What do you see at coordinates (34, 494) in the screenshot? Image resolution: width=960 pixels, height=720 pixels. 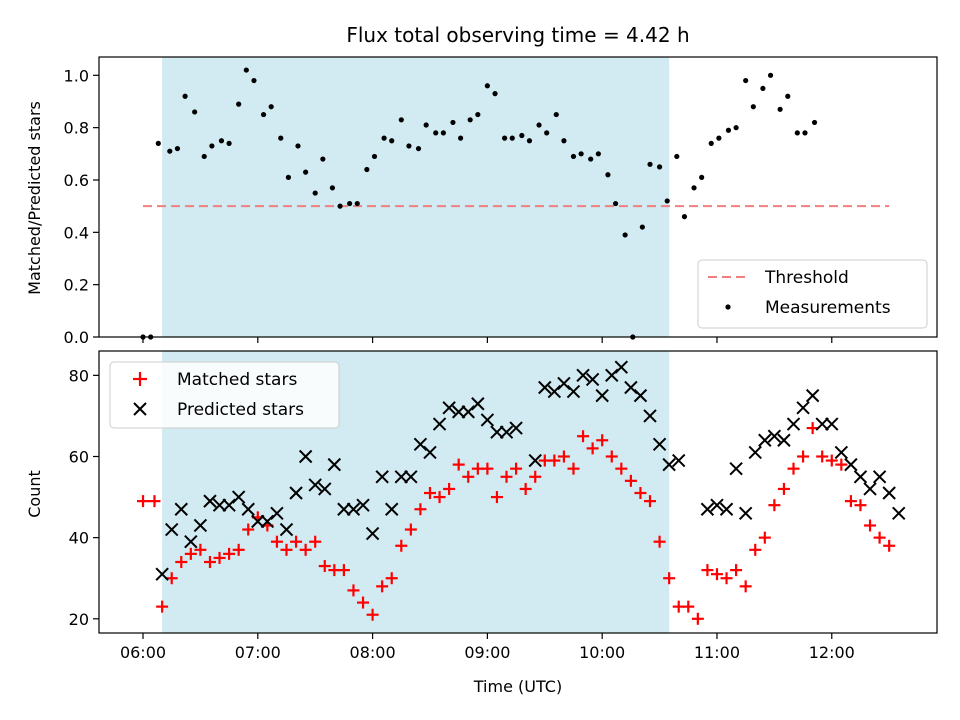 I see `count-y-axis-label: Count` at bounding box center [34, 494].